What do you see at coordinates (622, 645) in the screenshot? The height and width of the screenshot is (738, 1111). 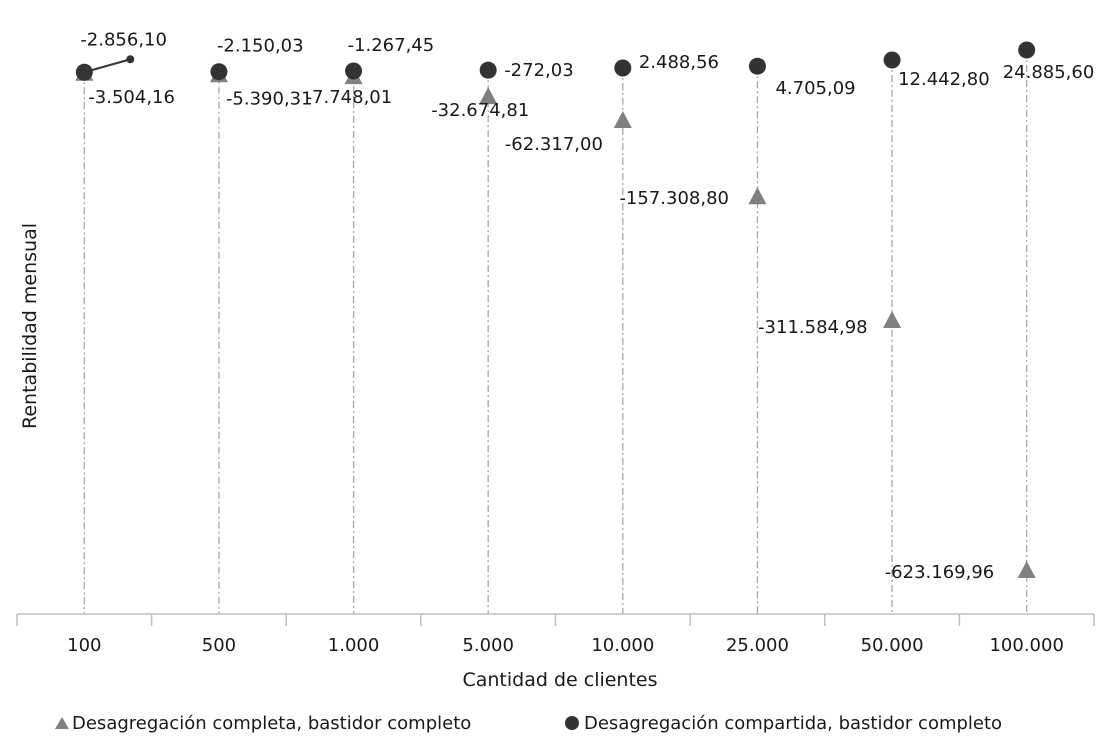 I see `x-tick-label: 10.000` at bounding box center [622, 645].